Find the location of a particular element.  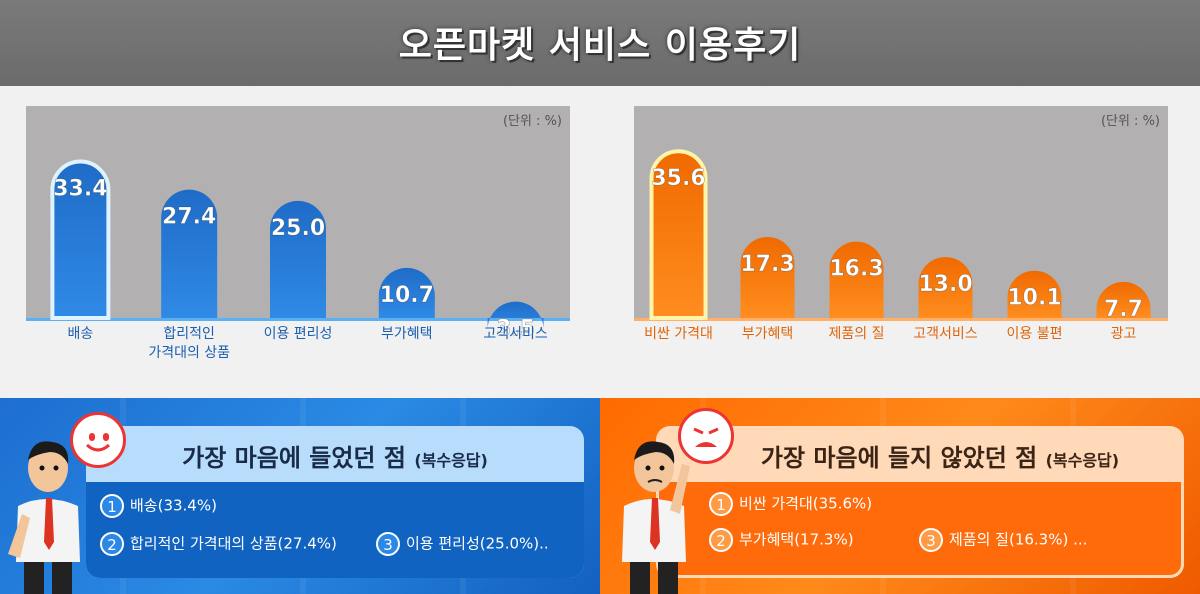

page-title: 오픈마켓 서비스 이용후기 is located at coordinates (600, 45).